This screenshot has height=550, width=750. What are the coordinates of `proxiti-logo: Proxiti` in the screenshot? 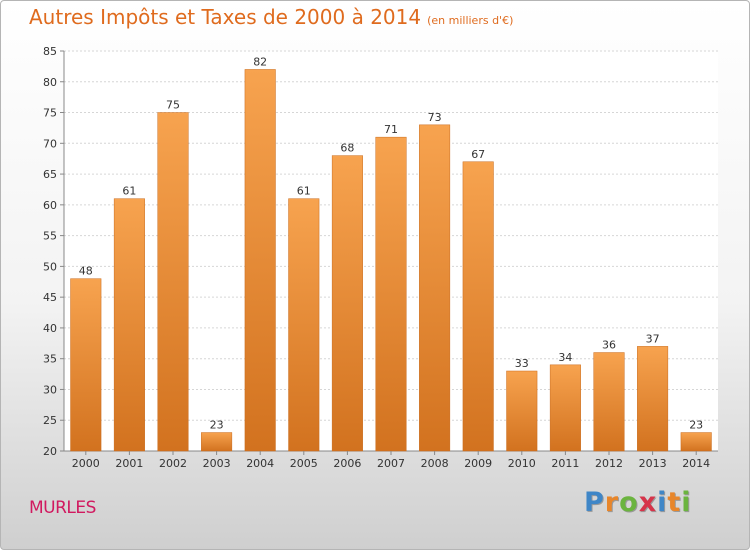 It's located at (638, 502).